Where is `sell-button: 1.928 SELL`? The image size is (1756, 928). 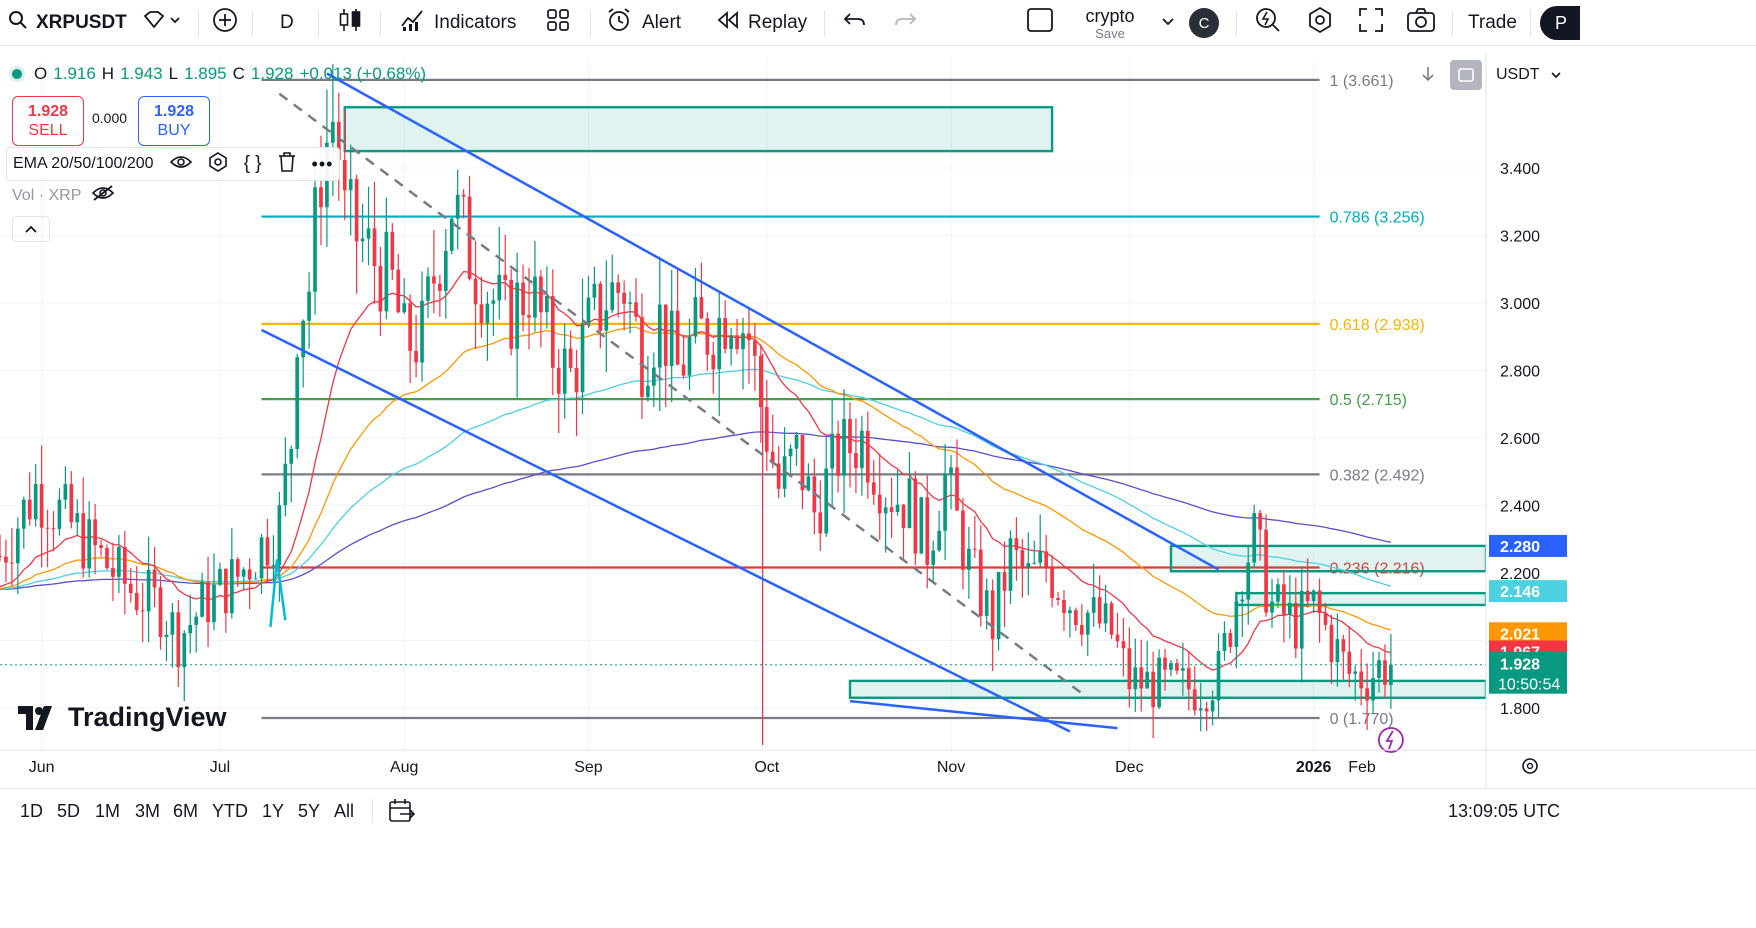
sell-button: 1.928 SELL is located at coordinates (48, 121).